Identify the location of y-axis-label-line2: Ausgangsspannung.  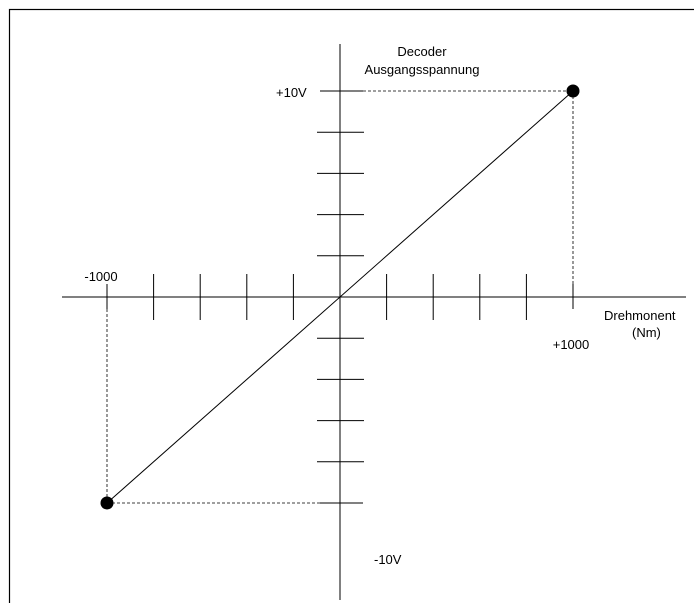
(422, 69).